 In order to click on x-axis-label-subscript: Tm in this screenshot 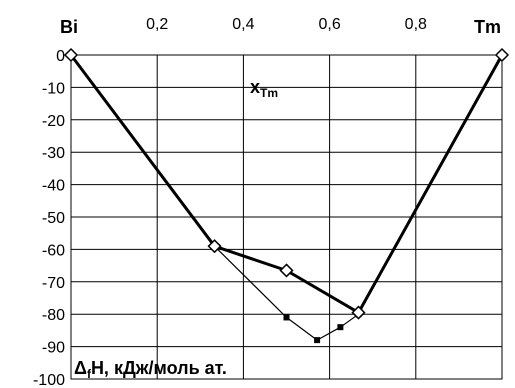, I will do `click(269, 93)`.